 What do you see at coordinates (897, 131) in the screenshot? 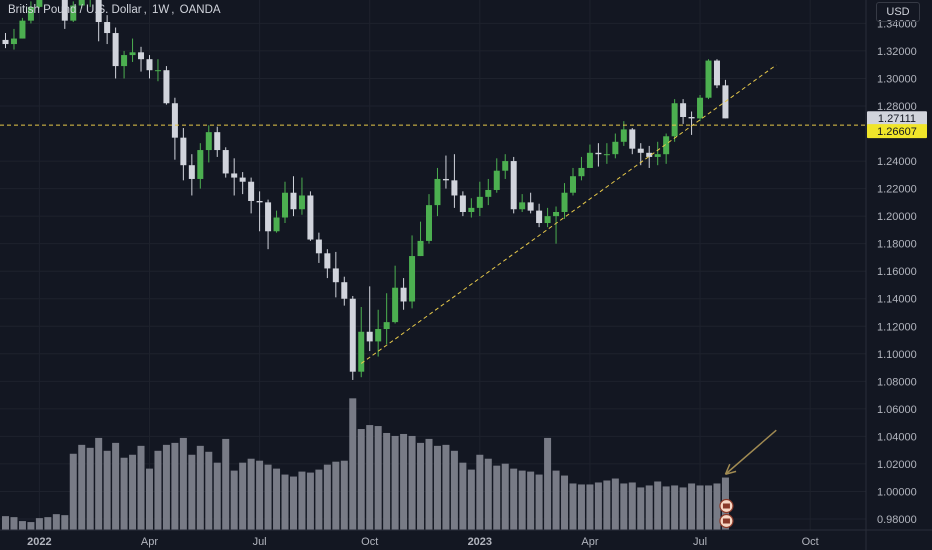
I see `level-price-badge` at bounding box center [897, 131].